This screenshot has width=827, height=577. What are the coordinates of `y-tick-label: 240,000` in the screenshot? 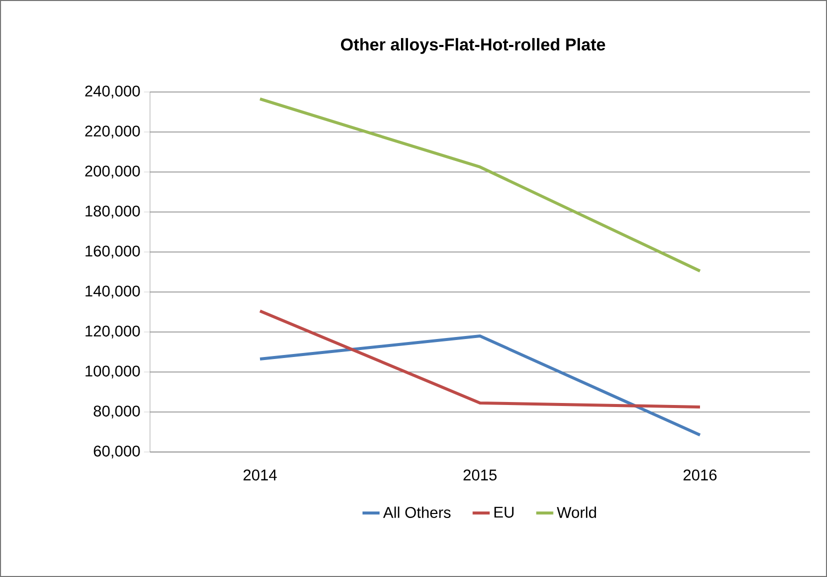 It's located at (112, 92).